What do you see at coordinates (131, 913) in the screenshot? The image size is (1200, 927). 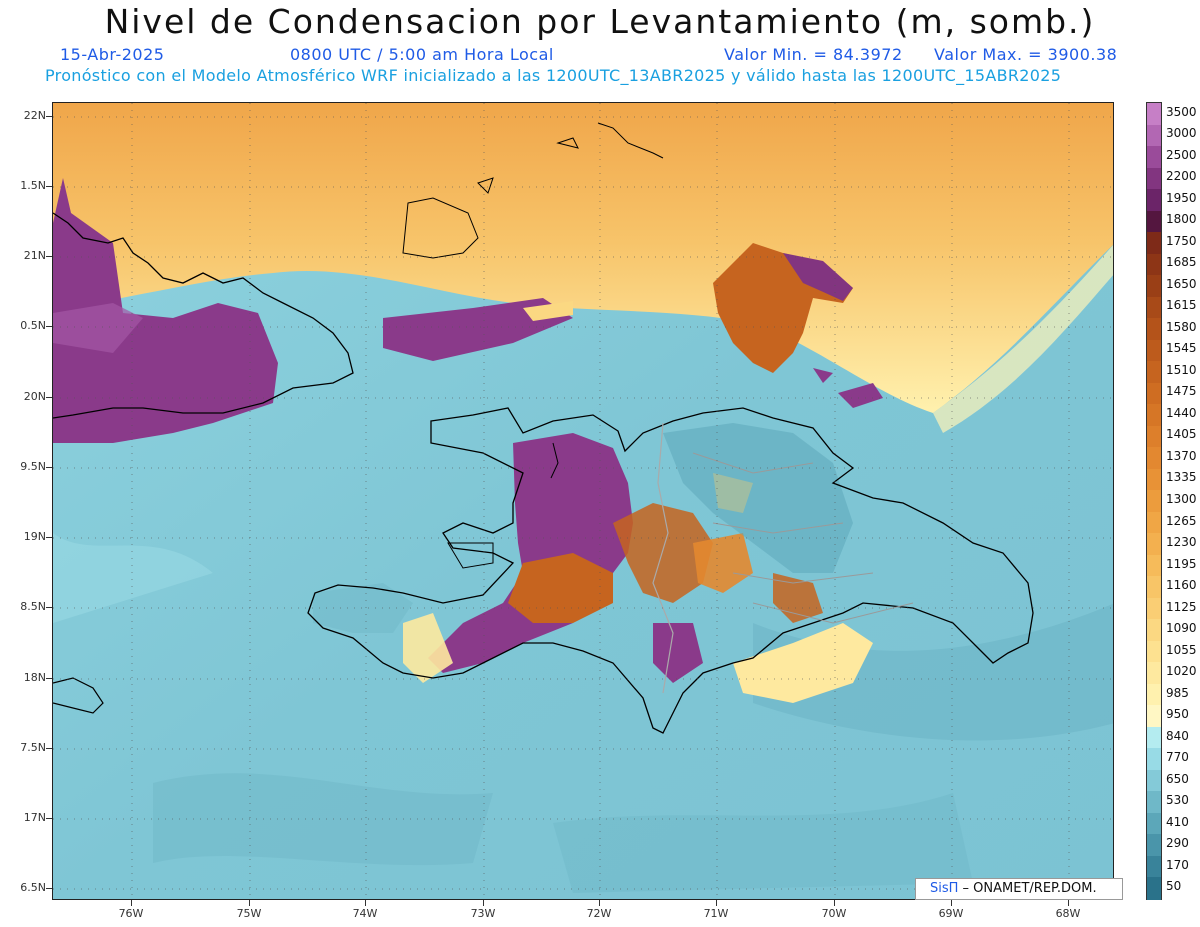 I see `lon-label: 76W` at bounding box center [131, 913].